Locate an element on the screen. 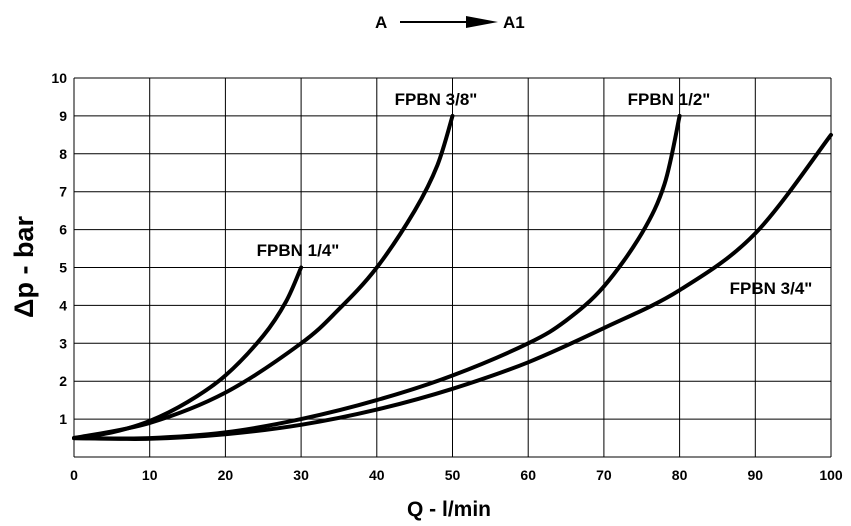 The height and width of the screenshot is (526, 851). x-tick-label: 50 is located at coordinates (453, 475).